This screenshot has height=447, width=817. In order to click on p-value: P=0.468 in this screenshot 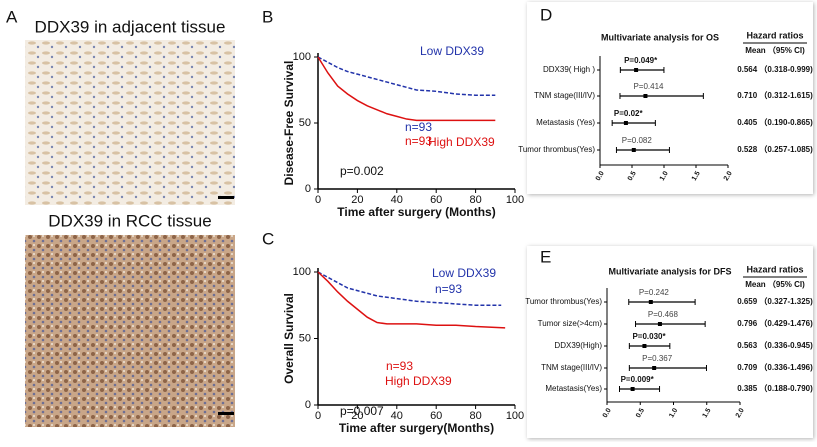, I will do `click(663, 314)`.